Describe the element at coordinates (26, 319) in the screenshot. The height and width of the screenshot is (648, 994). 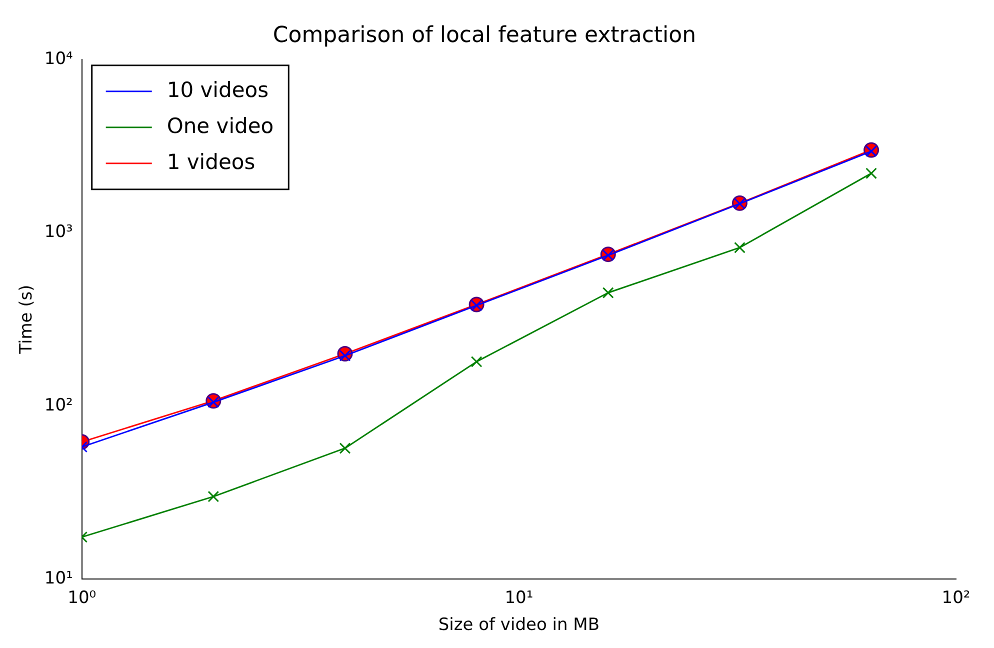
I see `y-axis-title: Time (s)` at that location.